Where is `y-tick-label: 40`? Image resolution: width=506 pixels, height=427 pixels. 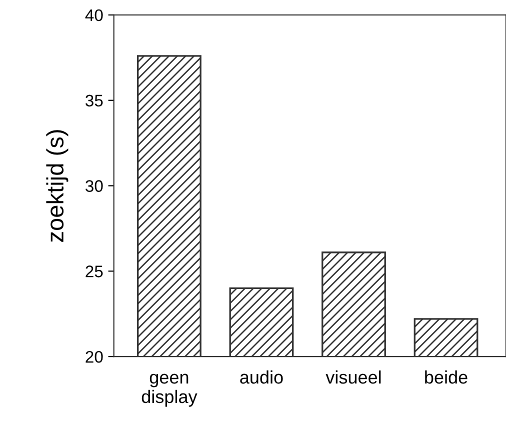
y-tick-label: 40 is located at coordinates (94, 15).